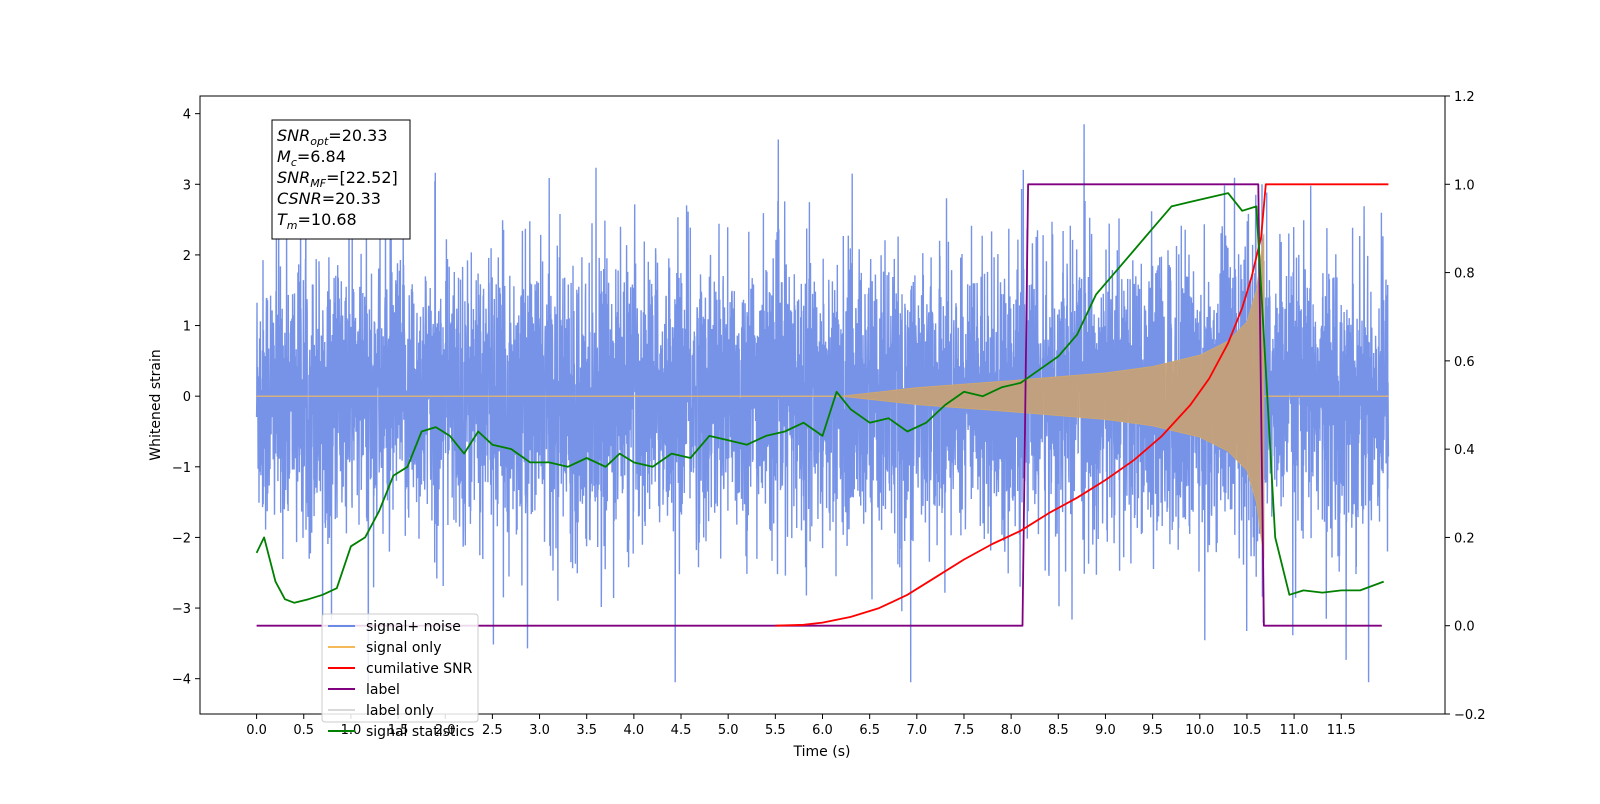  Describe the element at coordinates (181, 609) in the screenshot. I see `y-tick-label: −3` at that location.